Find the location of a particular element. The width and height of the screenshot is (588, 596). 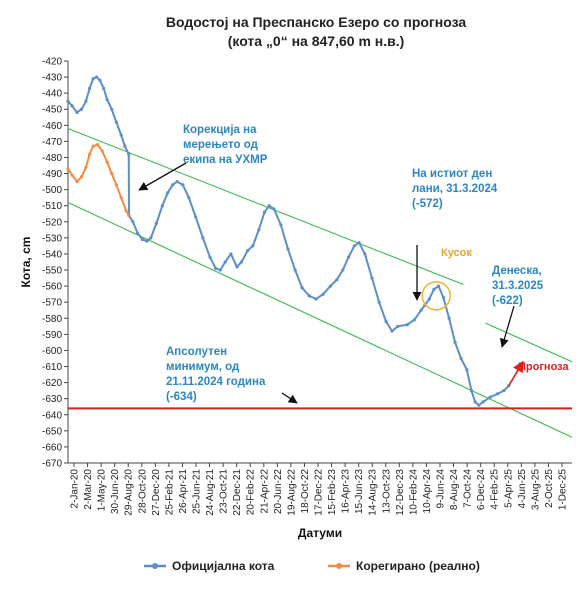

chart-subtitle: (кота „0“ на 847,60 m н.в.) is located at coordinates (316, 41).